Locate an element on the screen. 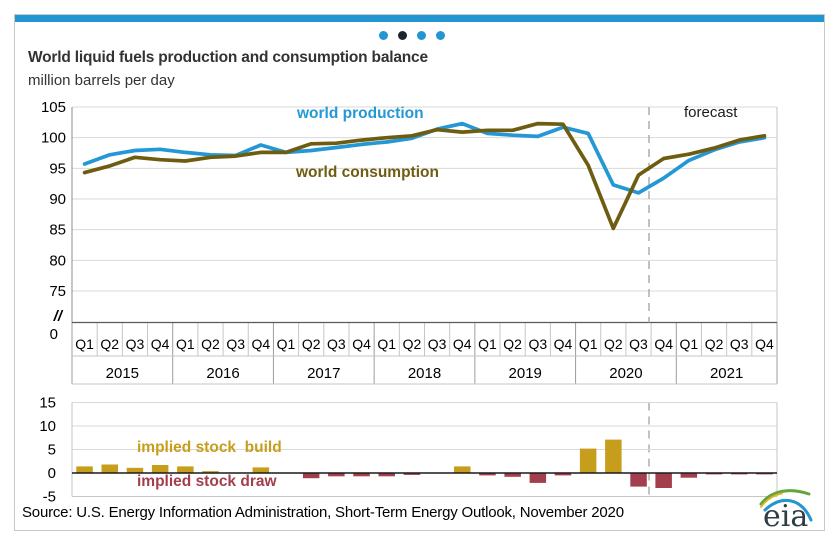  top-accent-bar is located at coordinates (419, 18).